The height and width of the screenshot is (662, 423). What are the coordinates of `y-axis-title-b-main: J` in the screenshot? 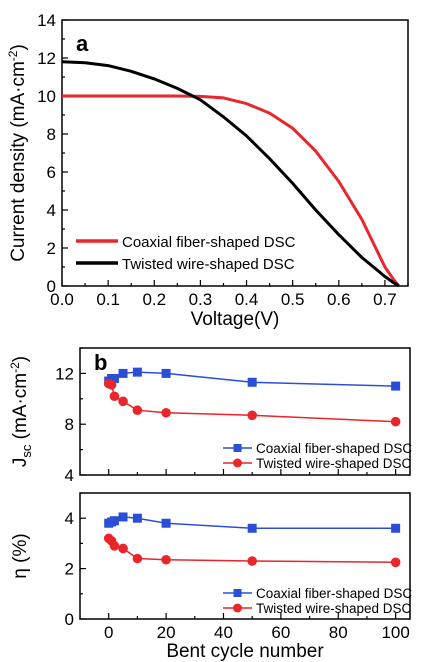 It's located at (20, 463).